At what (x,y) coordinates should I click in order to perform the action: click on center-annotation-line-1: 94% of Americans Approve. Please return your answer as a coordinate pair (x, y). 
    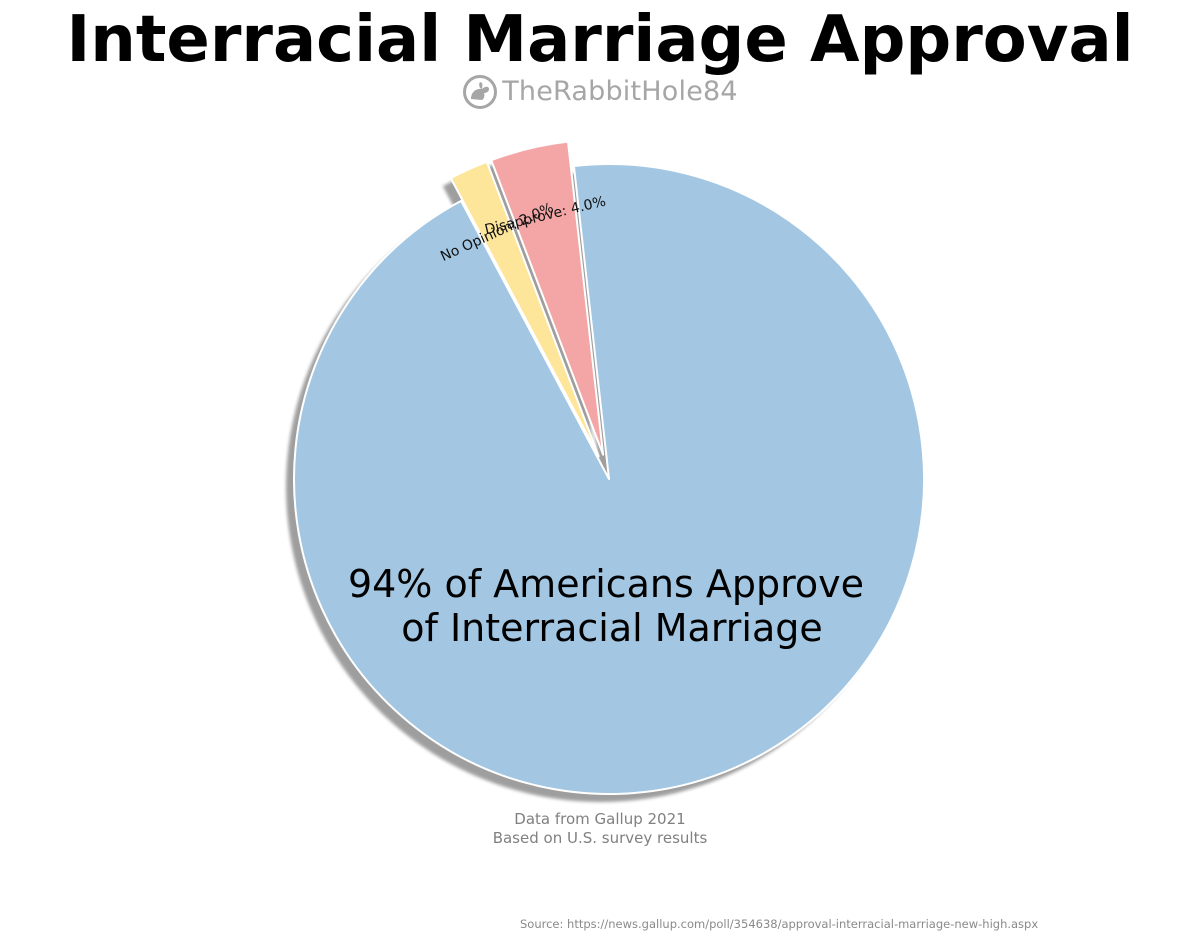
    Looking at the image, I should click on (606, 584).